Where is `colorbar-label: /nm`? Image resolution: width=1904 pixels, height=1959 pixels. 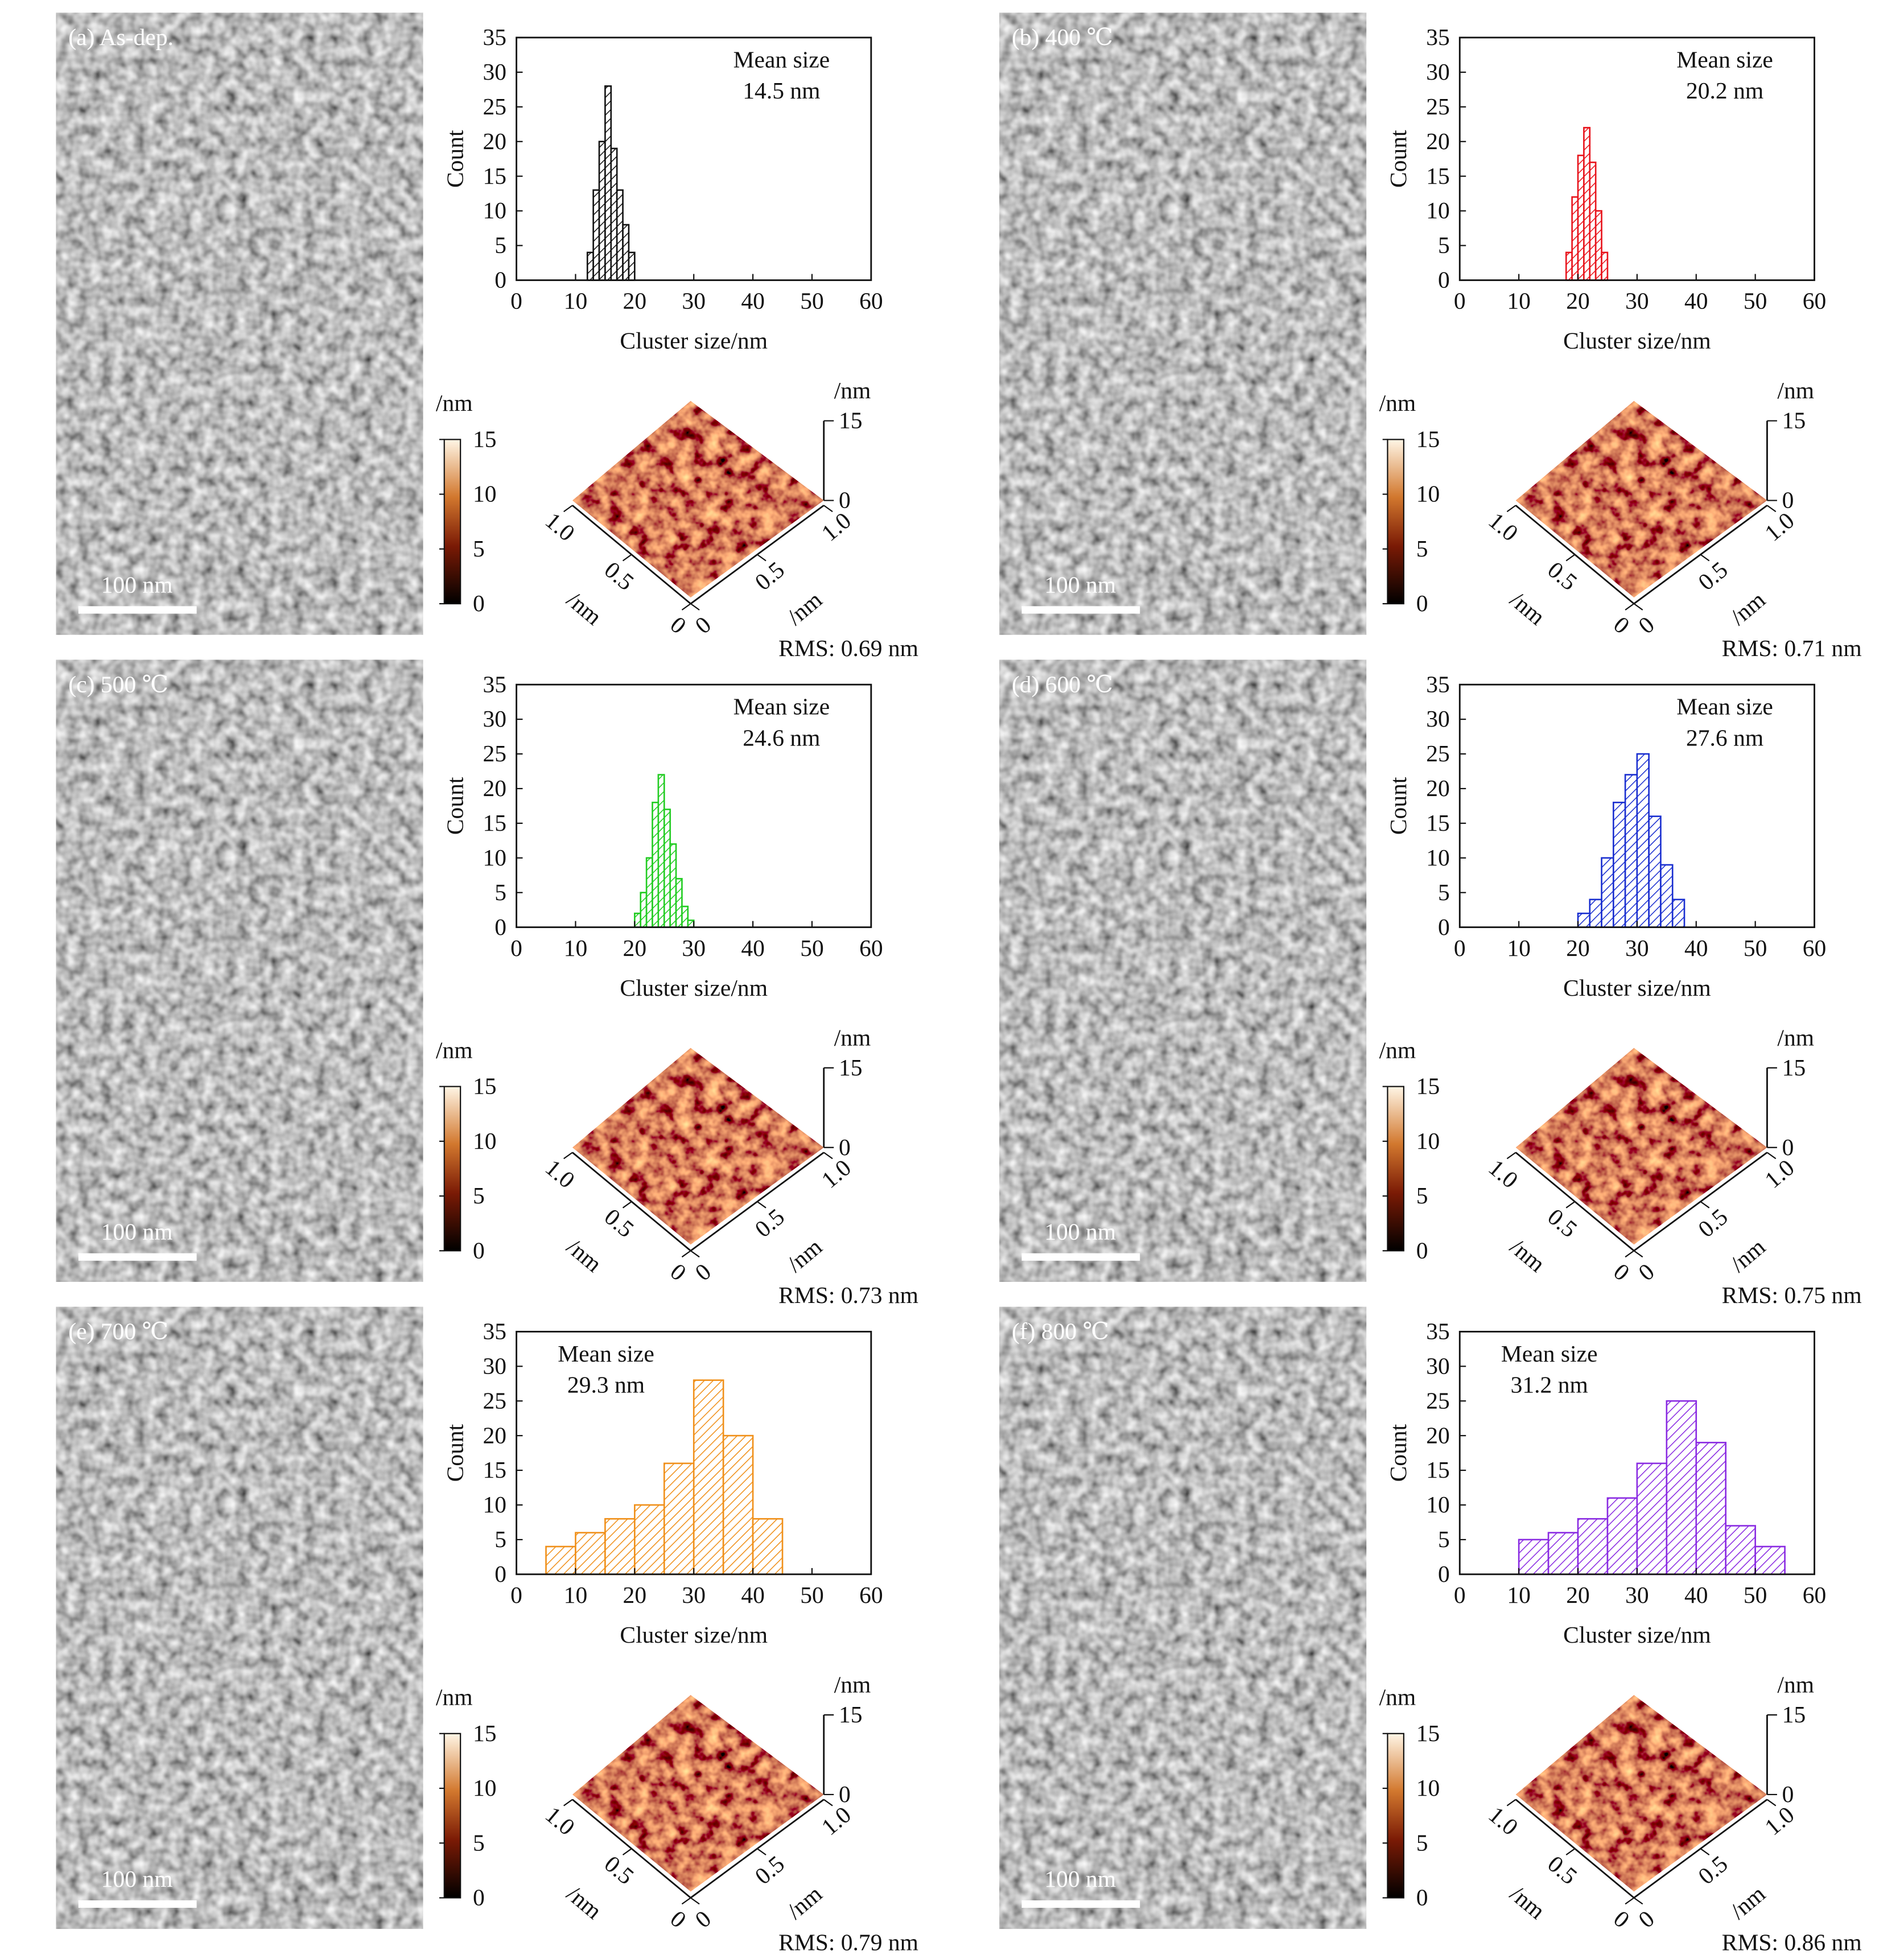
colorbar-label: /nm is located at coordinates (454, 1697).